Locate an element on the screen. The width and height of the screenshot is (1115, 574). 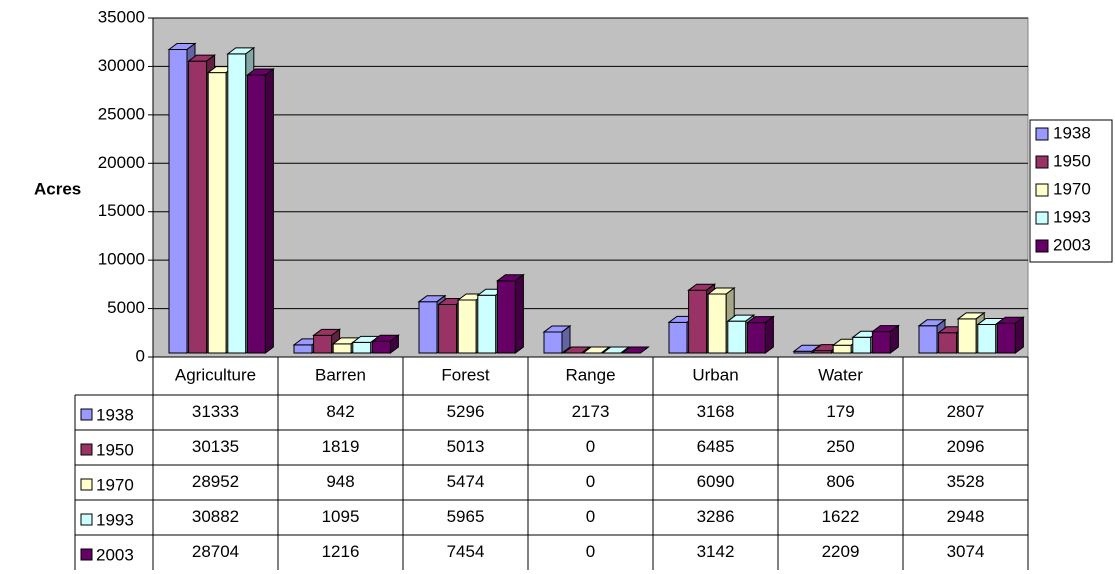
table-cell: 3528 is located at coordinates (966, 481).